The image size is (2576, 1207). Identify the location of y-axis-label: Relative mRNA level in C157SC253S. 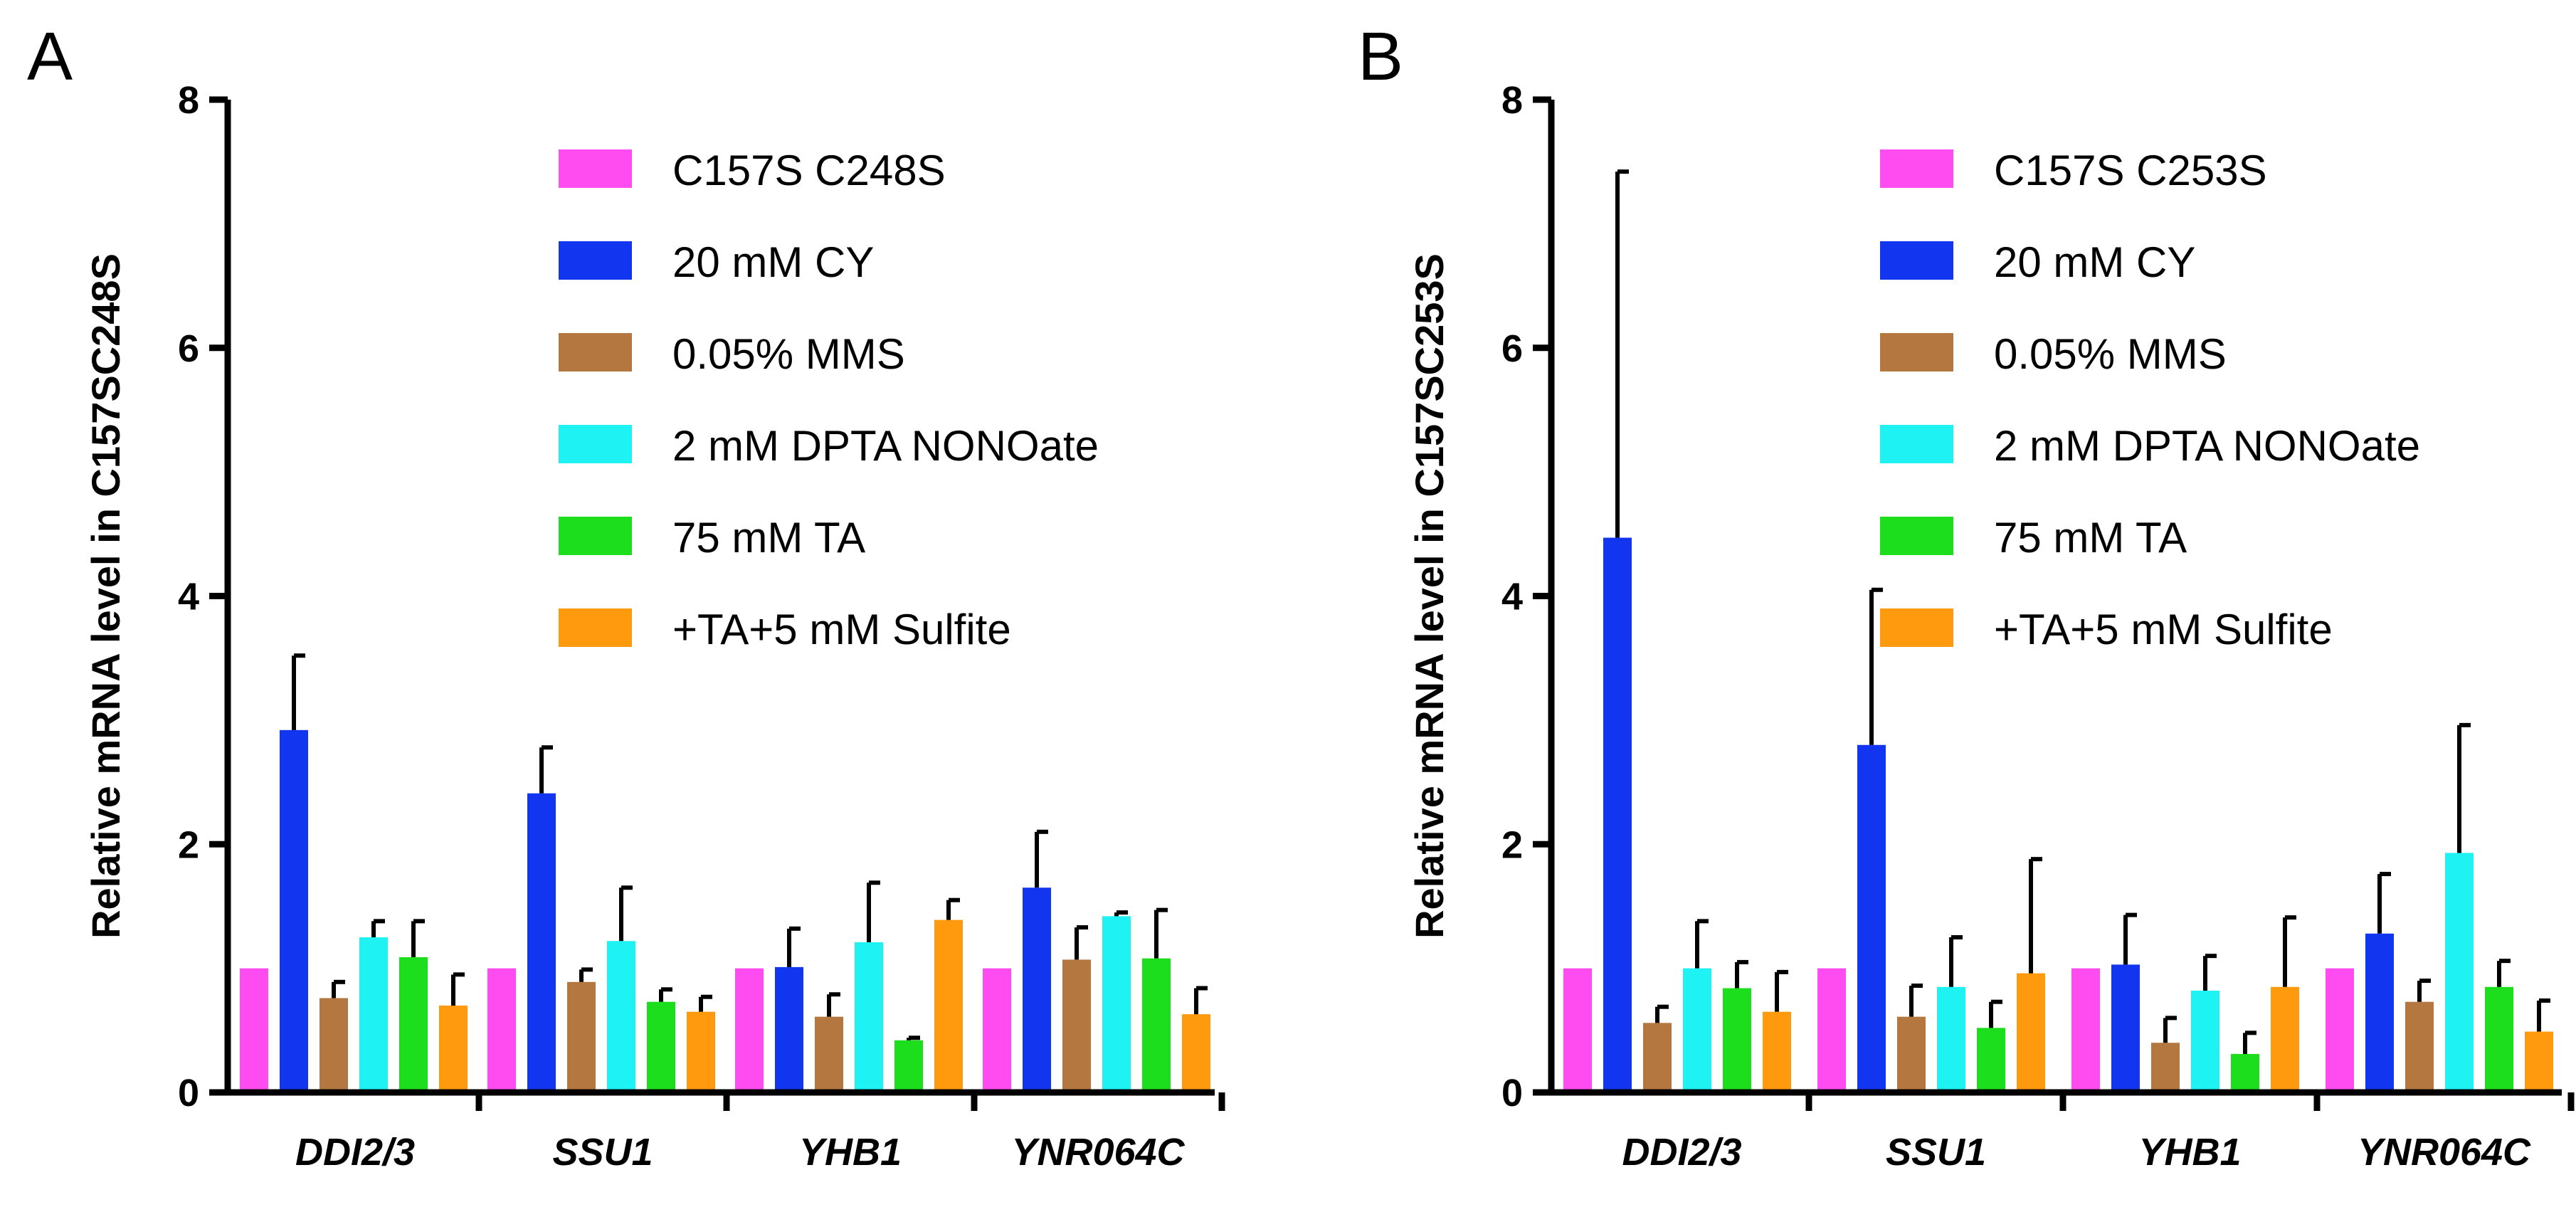
(1429, 596).